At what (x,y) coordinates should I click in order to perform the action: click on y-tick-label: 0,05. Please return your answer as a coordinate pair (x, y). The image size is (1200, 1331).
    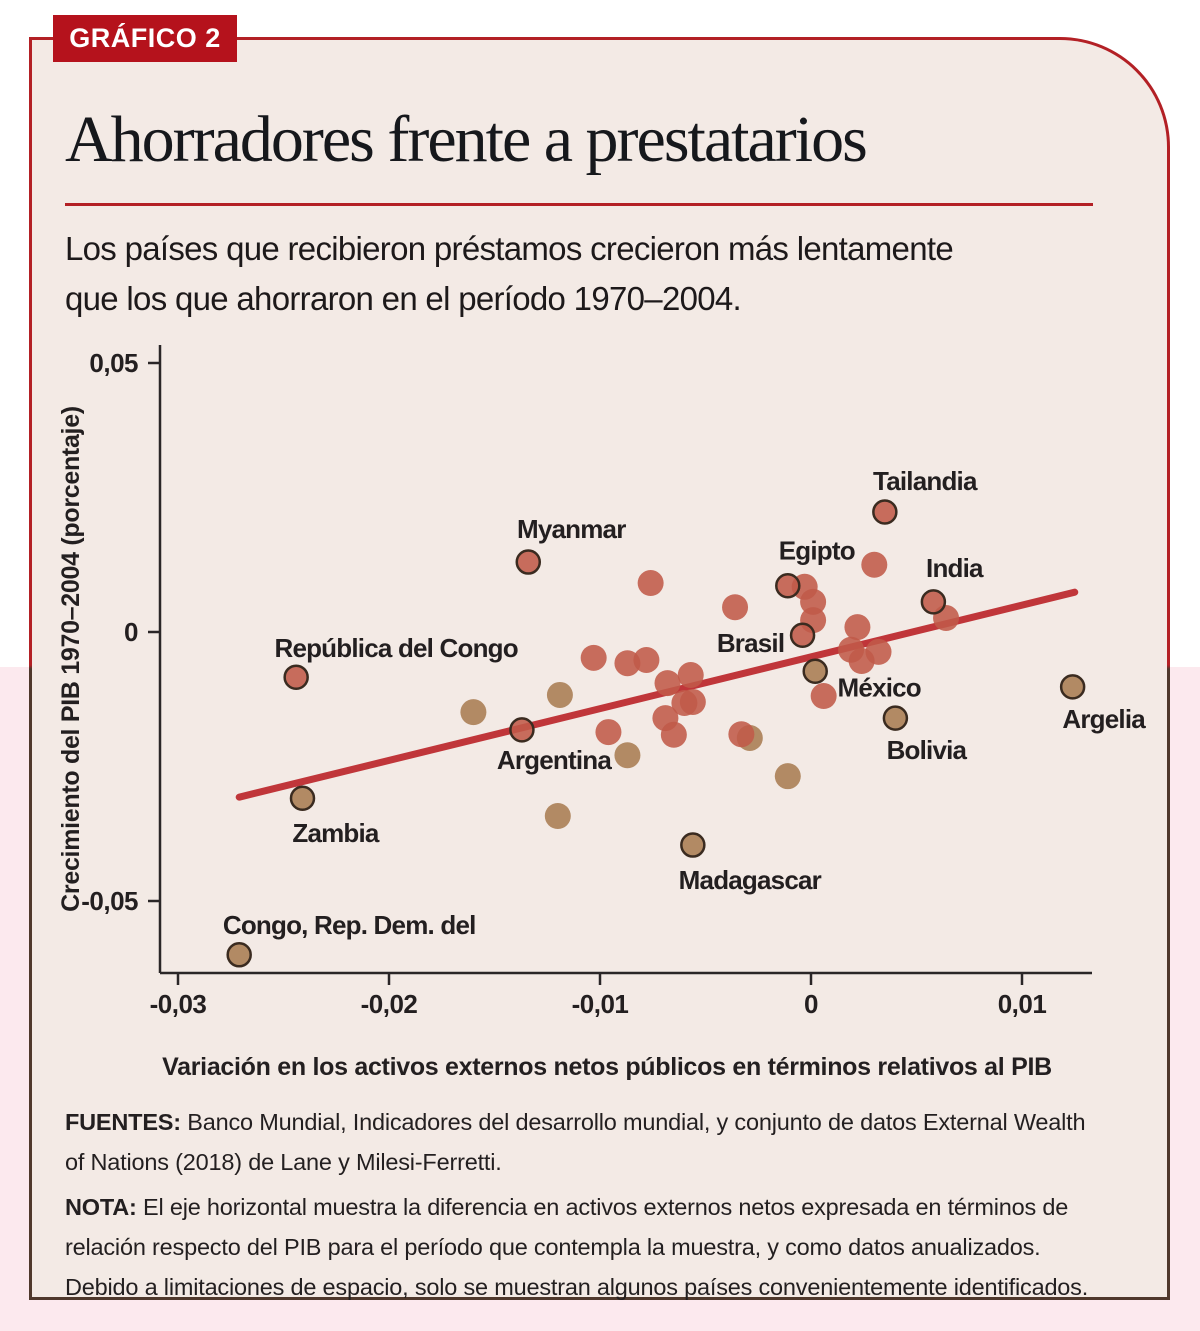
    Looking at the image, I should click on (113, 363).